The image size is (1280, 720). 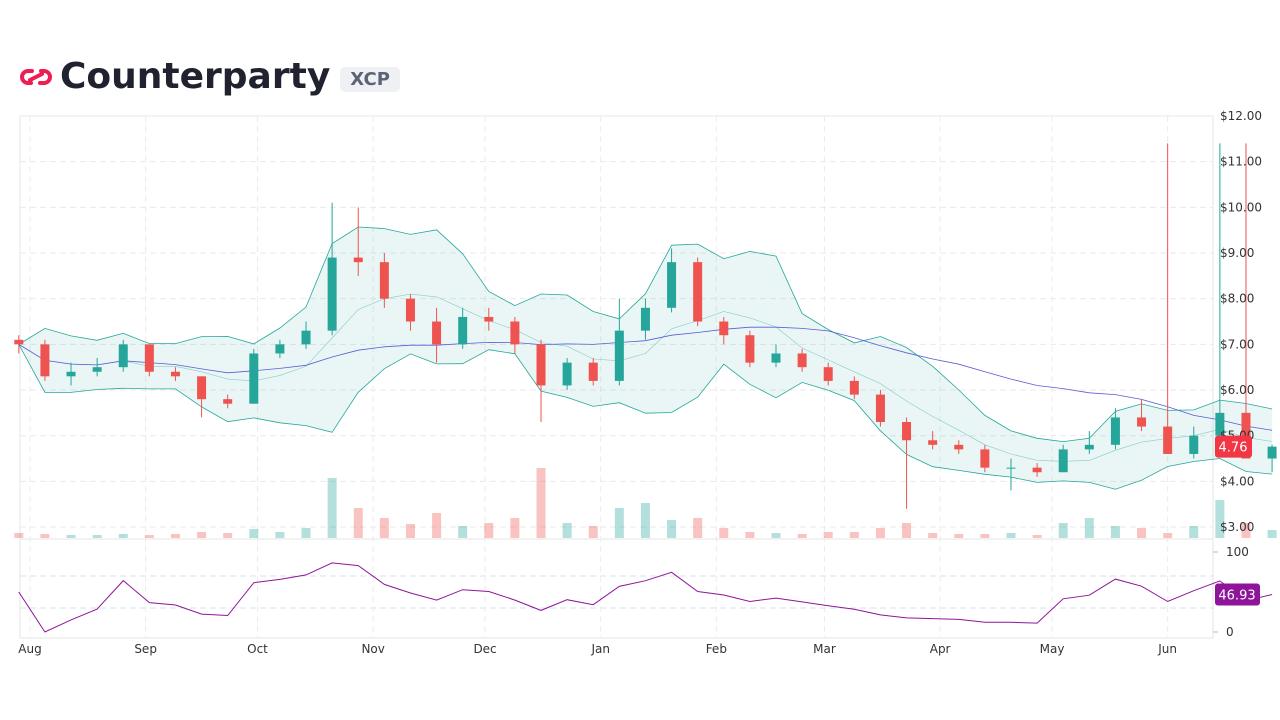 I want to click on time-tick-label: Aug, so click(x=29, y=649).